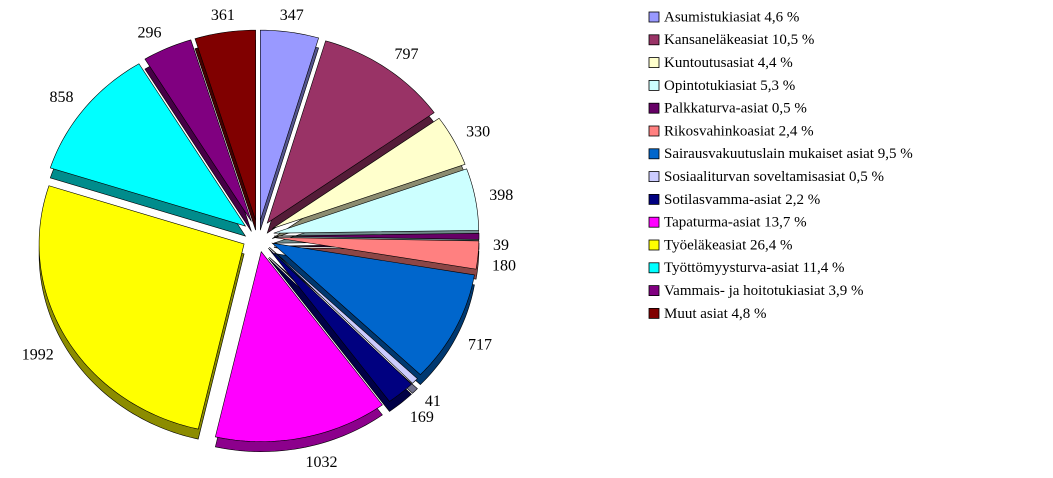  I want to click on data-label: 296, so click(149, 32).